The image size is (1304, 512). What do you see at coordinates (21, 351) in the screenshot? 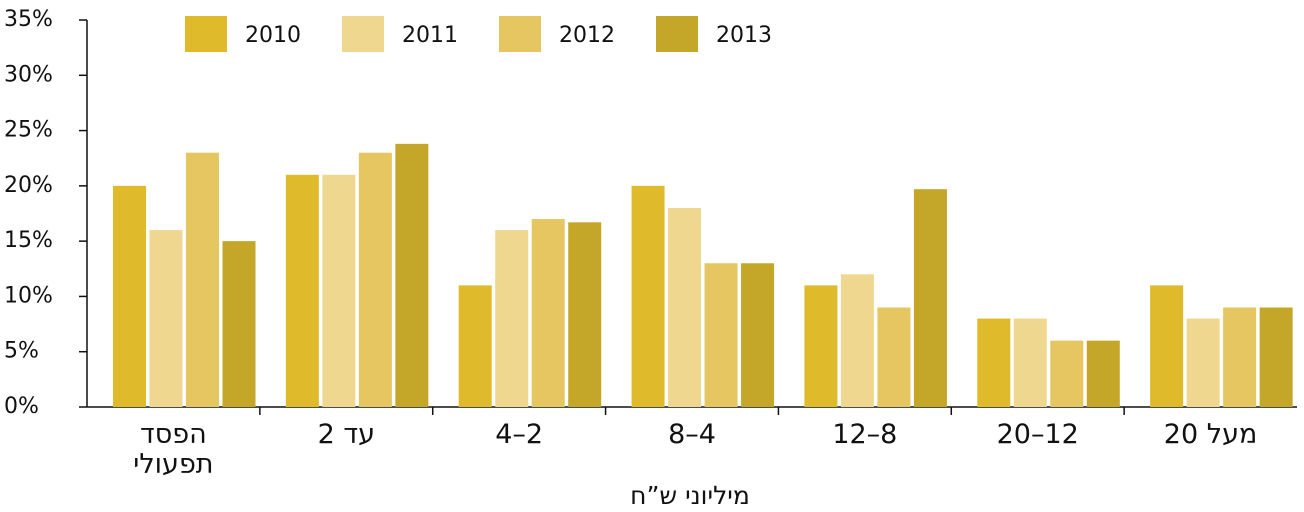
I see `y-tick-label: 5%` at bounding box center [21, 351].